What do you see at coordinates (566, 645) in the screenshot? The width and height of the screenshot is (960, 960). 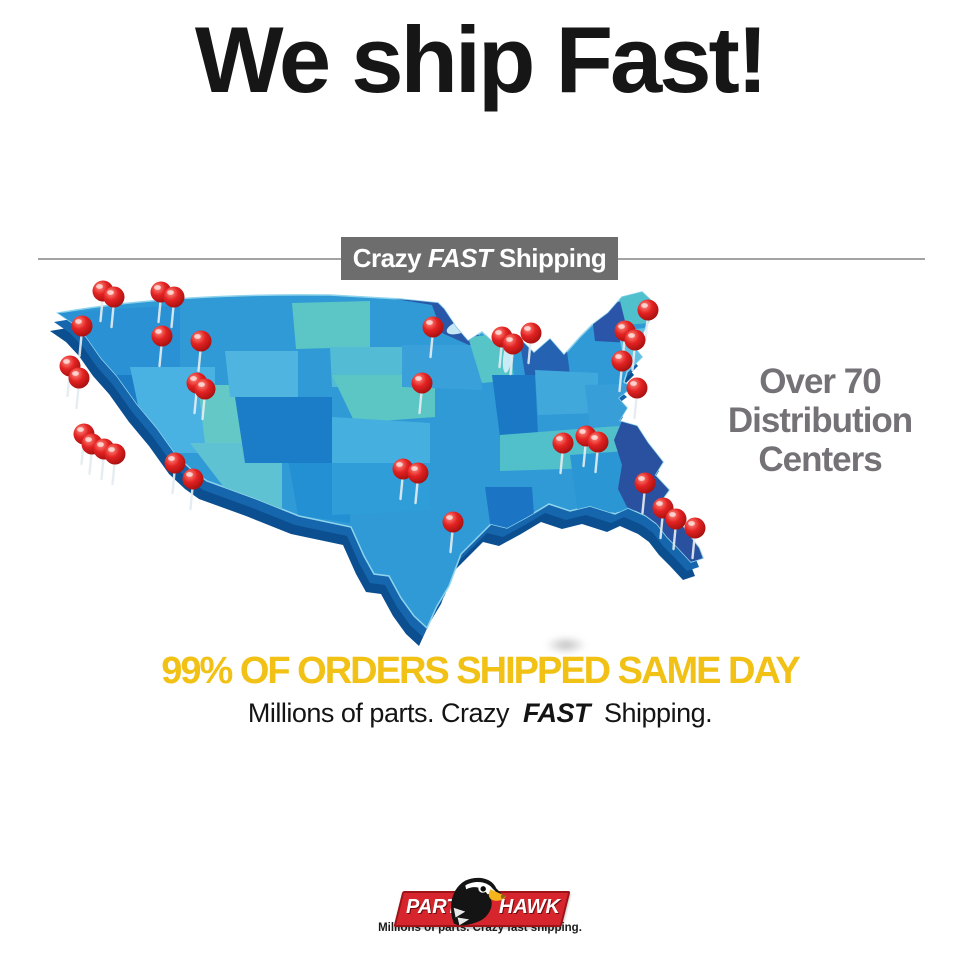 I see `map-shadow-smudge` at bounding box center [566, 645].